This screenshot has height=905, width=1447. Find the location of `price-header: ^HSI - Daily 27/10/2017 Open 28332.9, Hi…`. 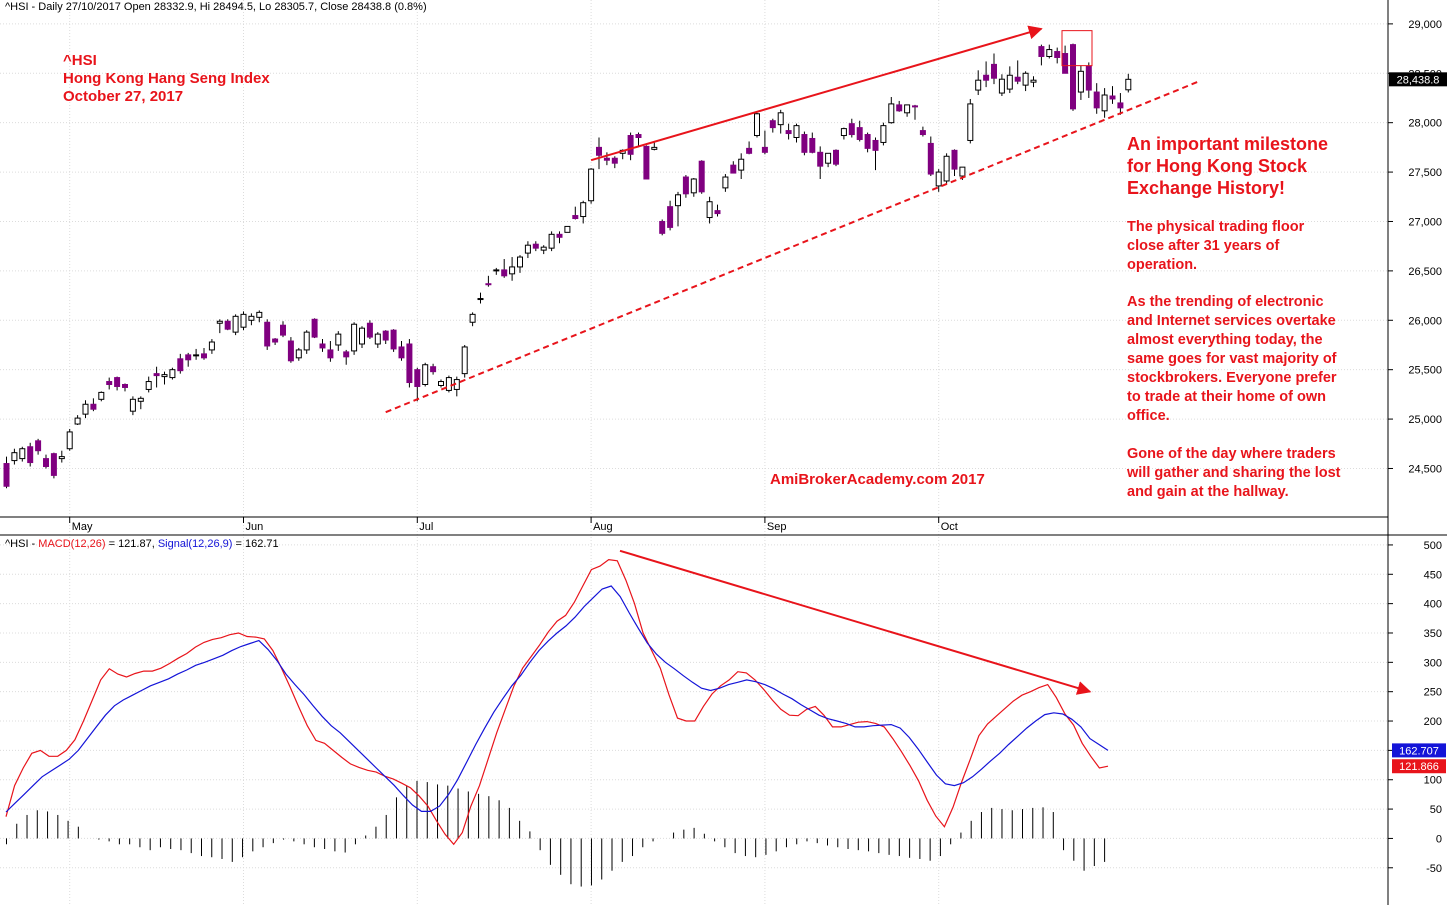

price-header: ^HSI - Daily 27/10/2017 Open 28332.9, Hi… is located at coordinates (216, 7).